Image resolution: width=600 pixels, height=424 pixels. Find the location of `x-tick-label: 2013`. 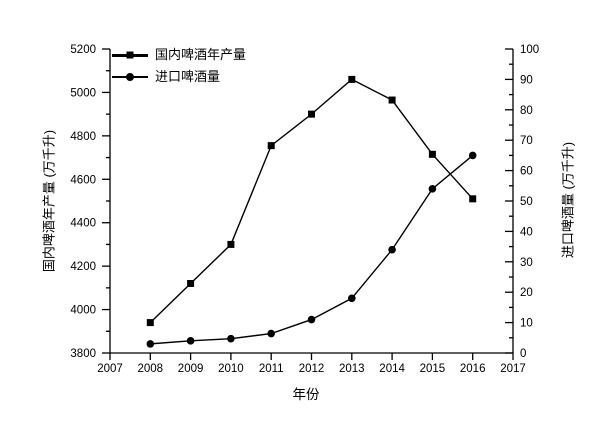

x-tick-label: 2013 is located at coordinates (352, 369).